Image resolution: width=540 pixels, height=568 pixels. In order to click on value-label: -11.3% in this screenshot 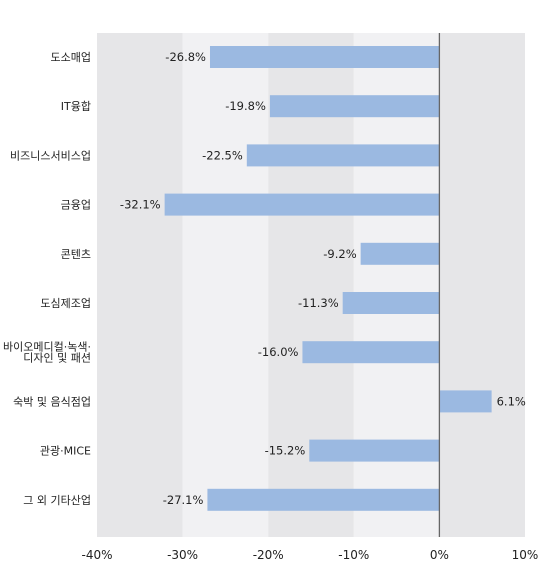, I will do `click(318, 303)`.